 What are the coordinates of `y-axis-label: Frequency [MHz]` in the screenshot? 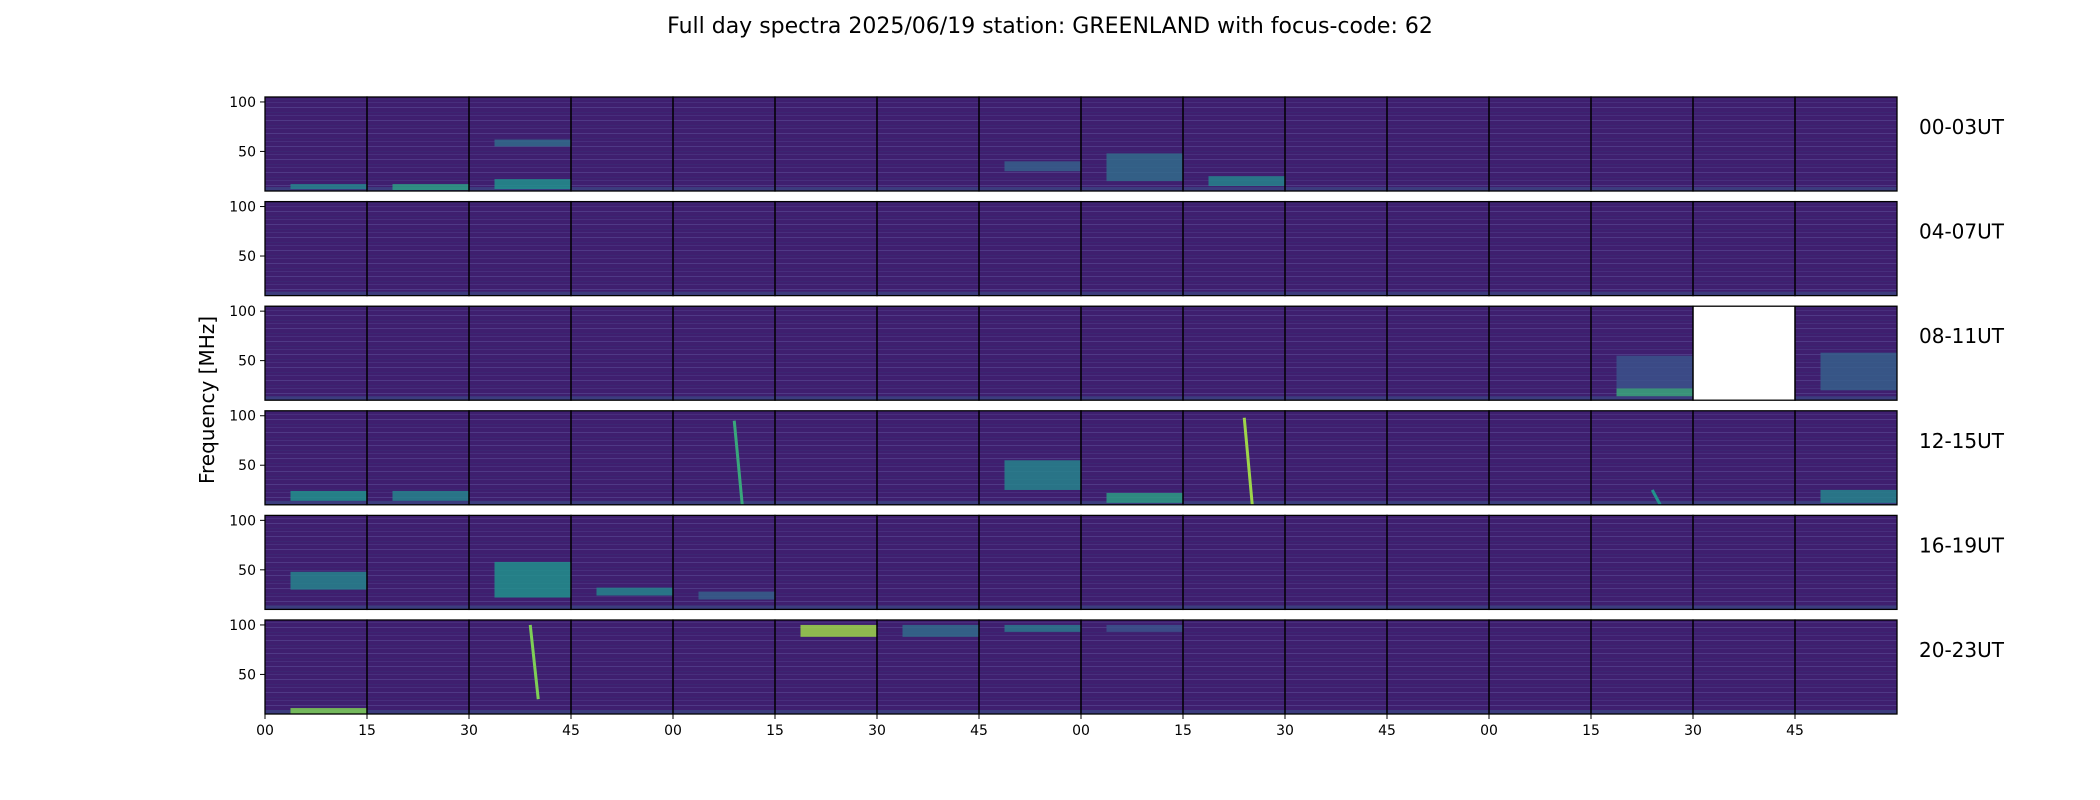 It's located at (207, 400).